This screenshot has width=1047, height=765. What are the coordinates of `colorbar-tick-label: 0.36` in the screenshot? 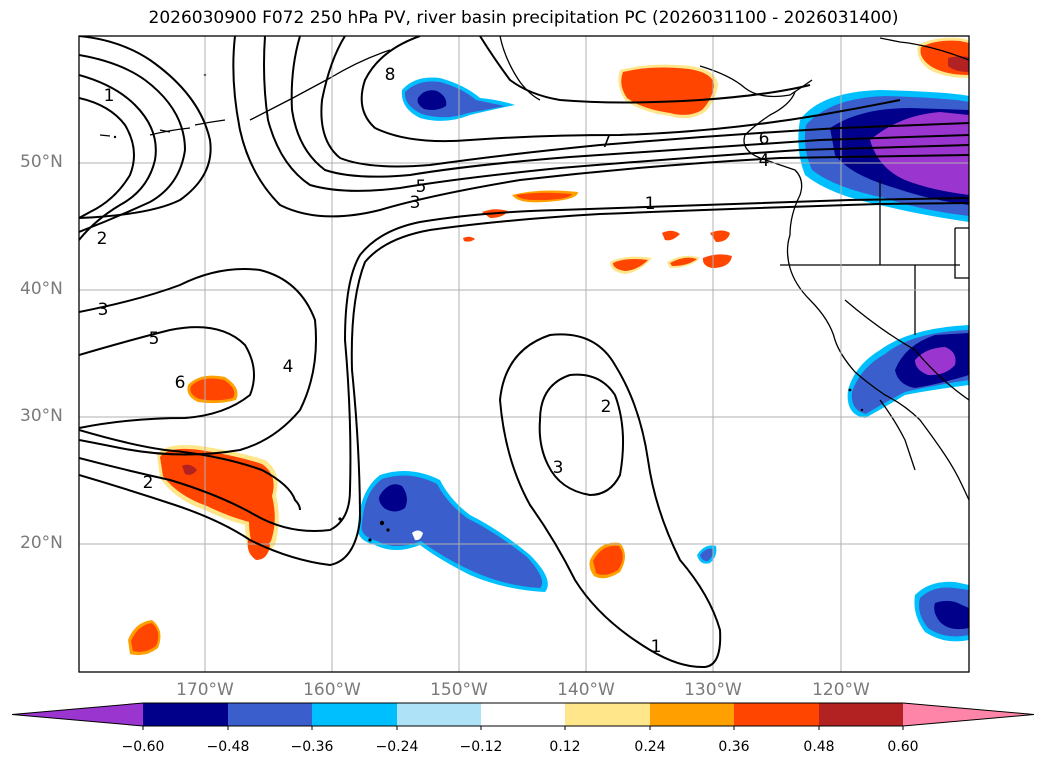 It's located at (734, 747).